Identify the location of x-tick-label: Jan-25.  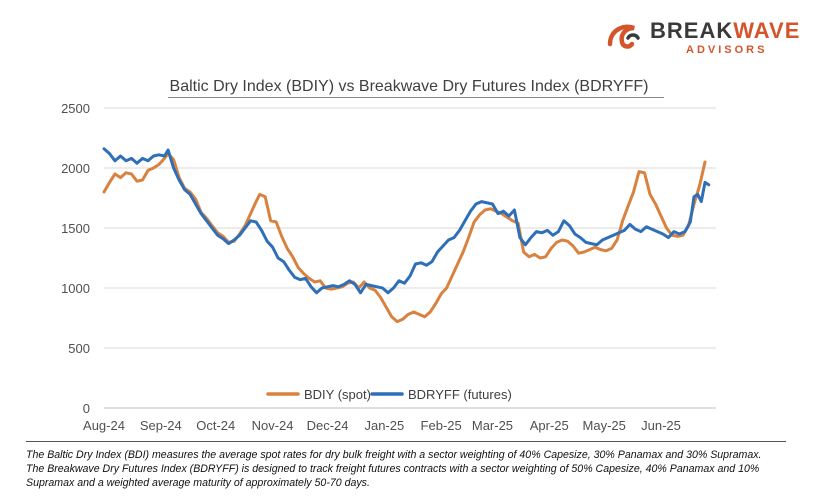
(384, 425).